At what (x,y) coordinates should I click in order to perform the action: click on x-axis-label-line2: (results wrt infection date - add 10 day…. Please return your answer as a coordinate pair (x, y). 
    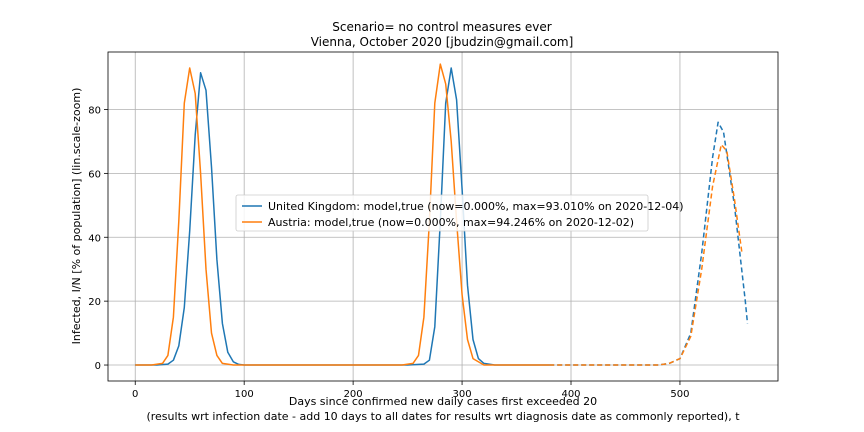
    Looking at the image, I should click on (443, 416).